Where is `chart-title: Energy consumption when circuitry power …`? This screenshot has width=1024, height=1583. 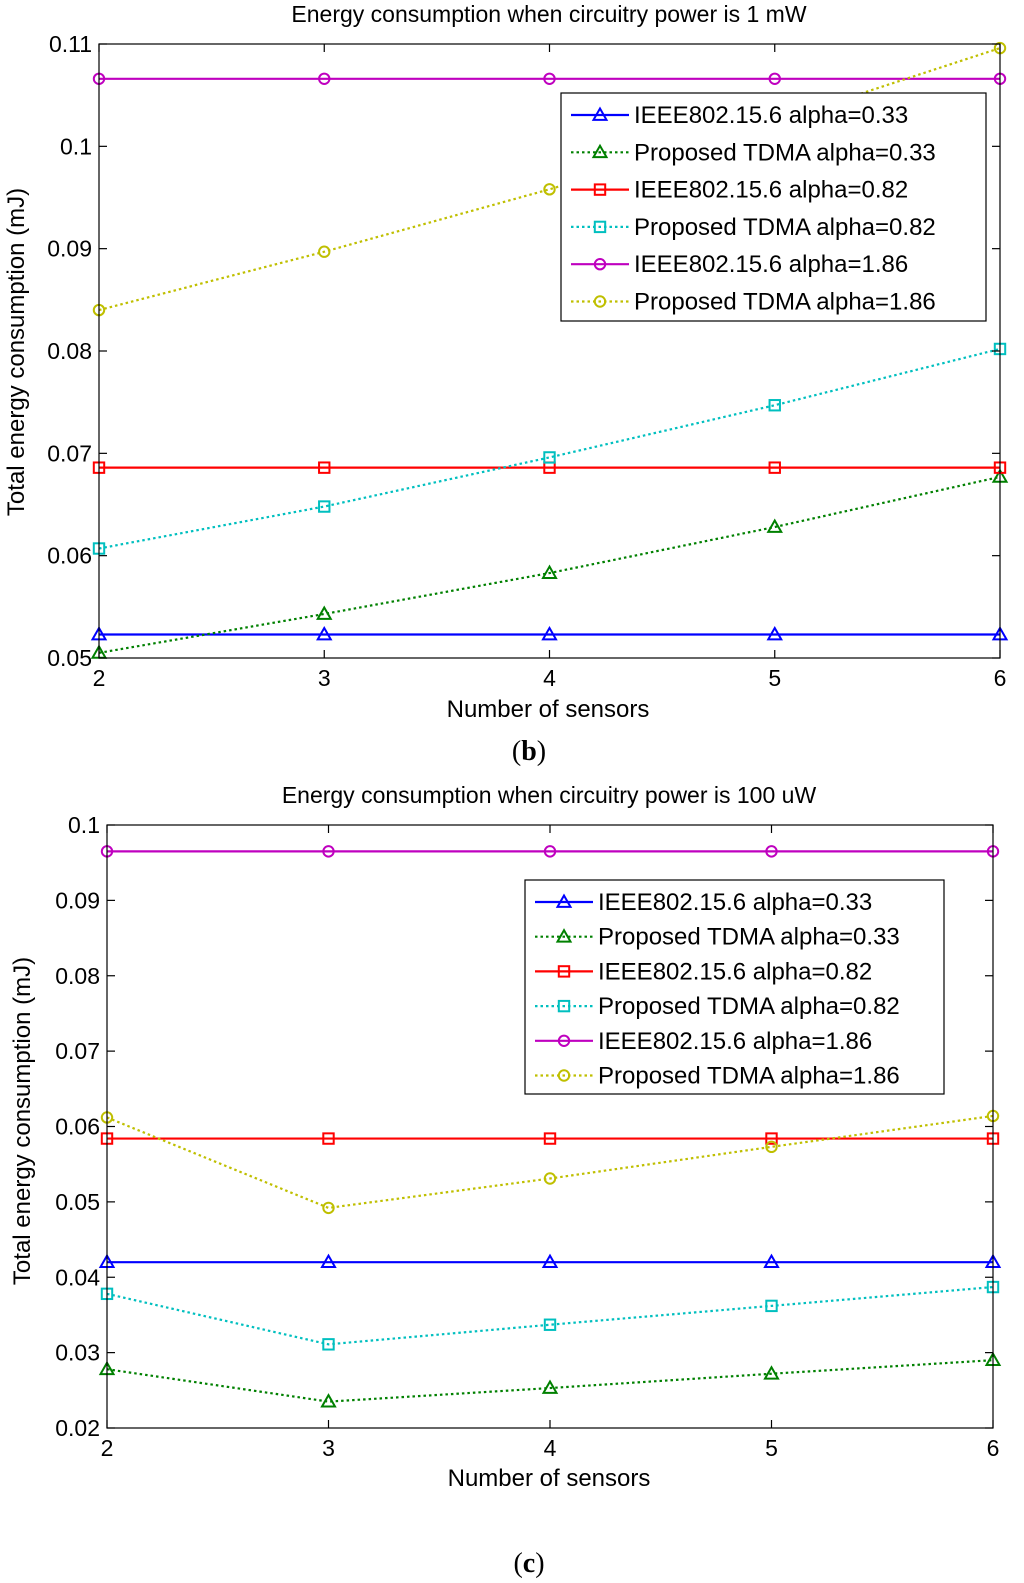 chart-title: Energy consumption when circuitry power … is located at coordinates (548, 14).